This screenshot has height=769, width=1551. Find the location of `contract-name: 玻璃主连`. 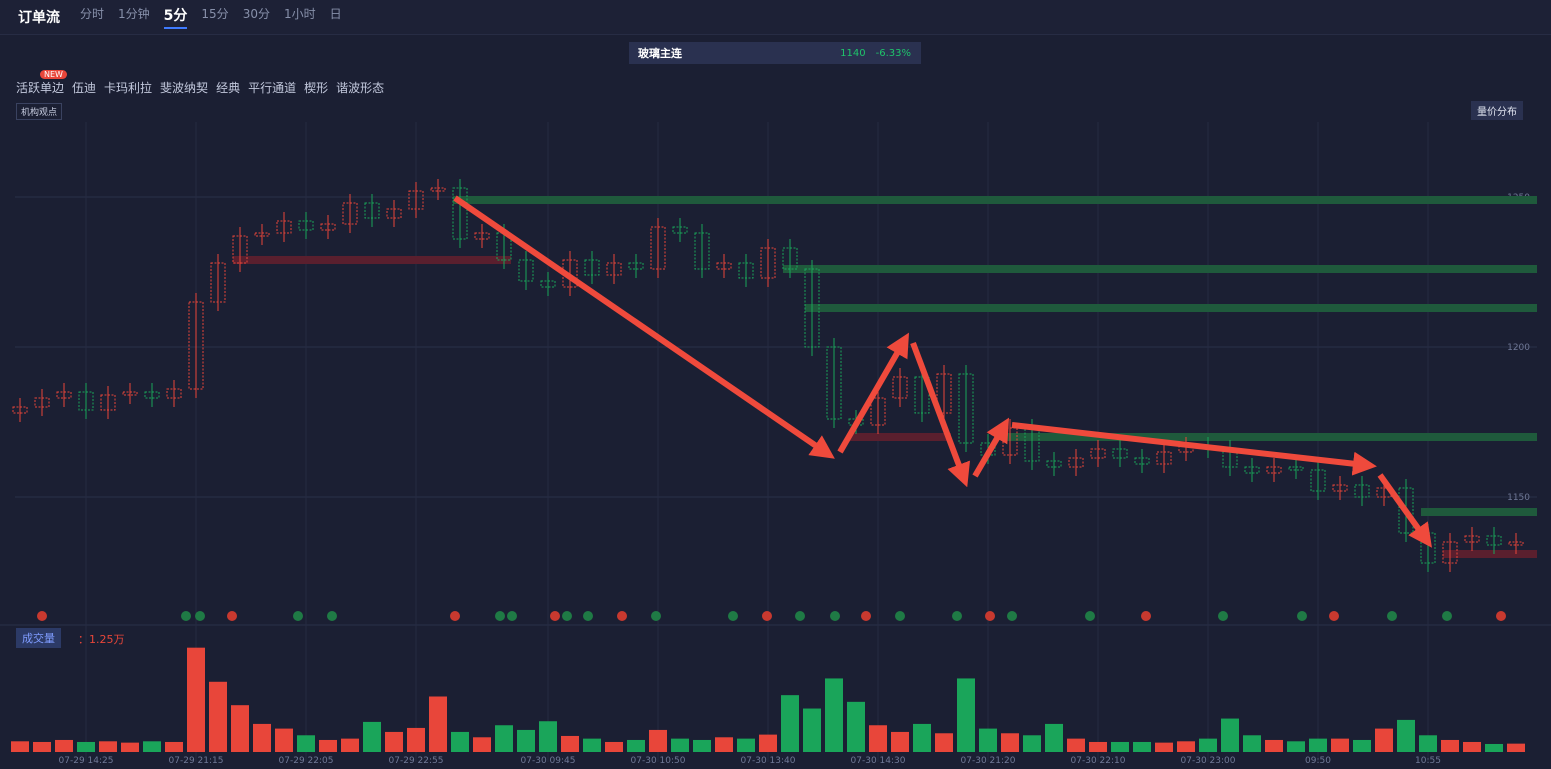

contract-name: 玻璃主连 is located at coordinates (660, 53).